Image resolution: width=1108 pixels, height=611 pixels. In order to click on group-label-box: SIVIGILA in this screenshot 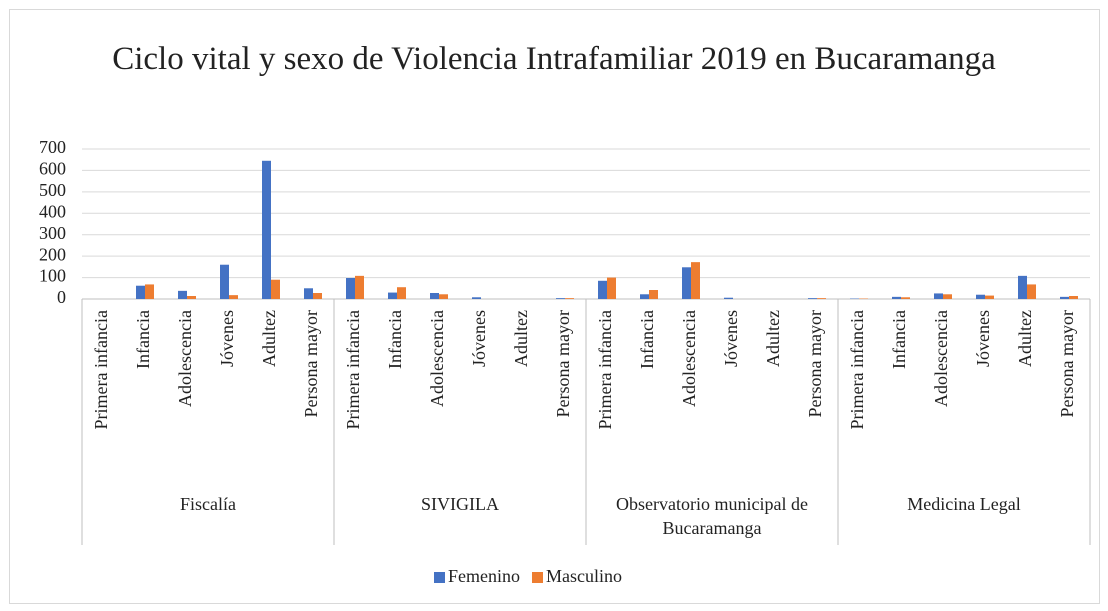, I will do `click(460, 504)`.